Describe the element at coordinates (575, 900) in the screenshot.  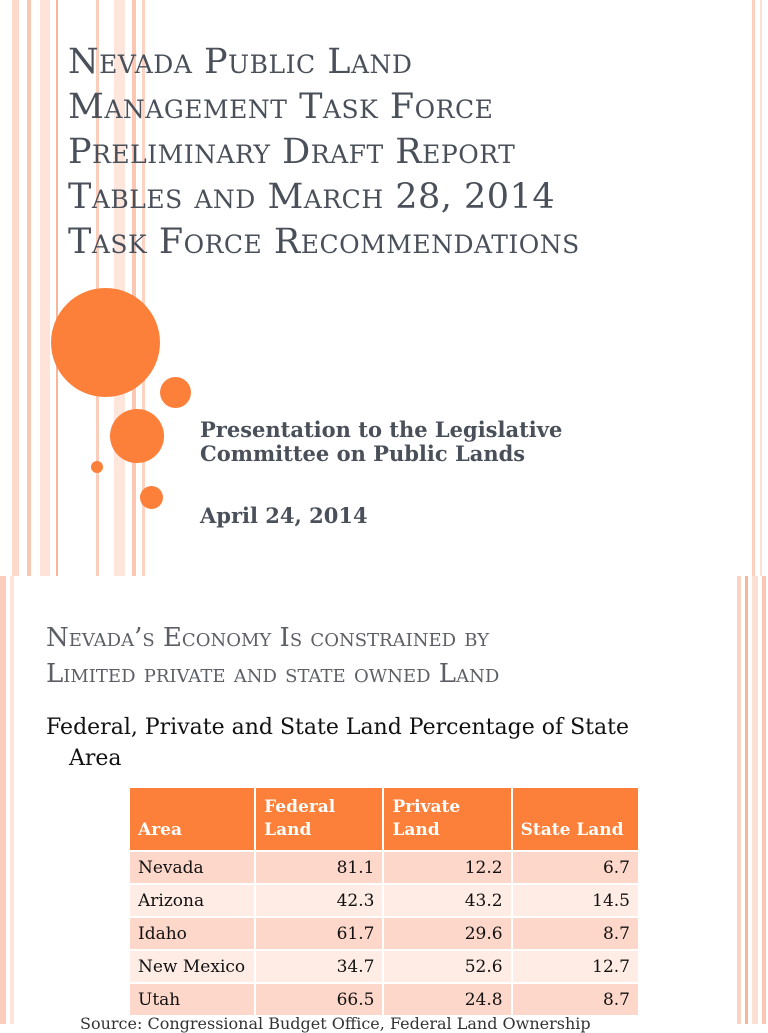
I see `cell-state: 14.5` at that location.